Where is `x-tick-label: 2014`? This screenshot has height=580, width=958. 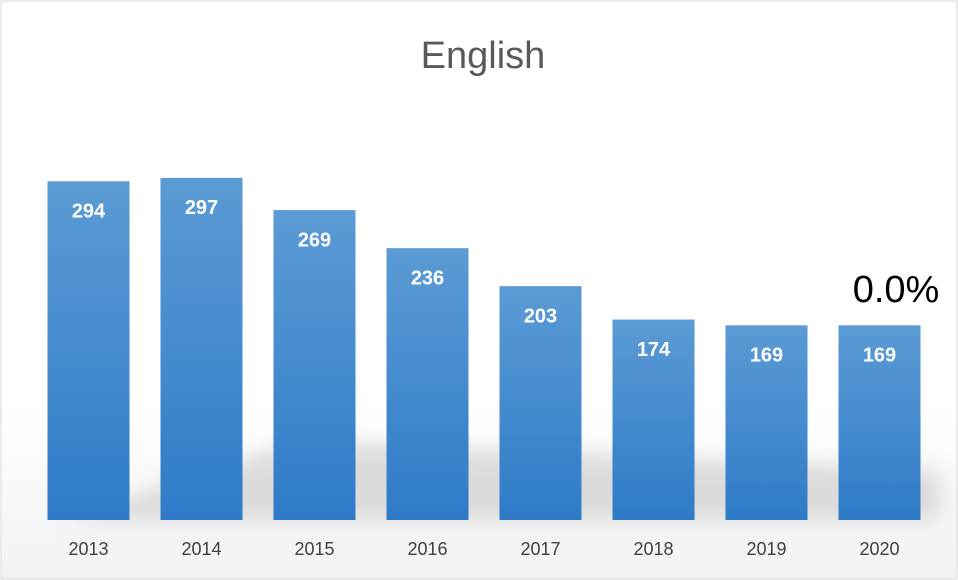 x-tick-label: 2014 is located at coordinates (201, 549).